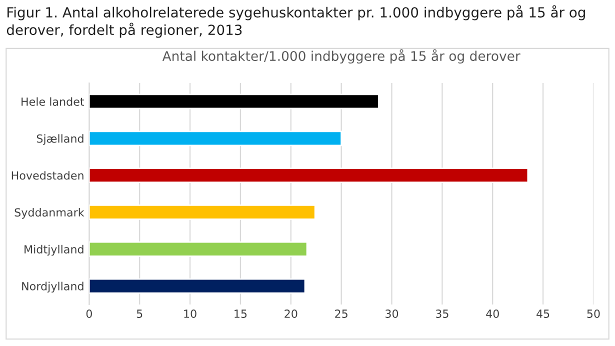 This screenshot has width=615, height=346. Describe the element at coordinates (48, 175) in the screenshot. I see `y-tick-label: Hovedstaden` at that location.